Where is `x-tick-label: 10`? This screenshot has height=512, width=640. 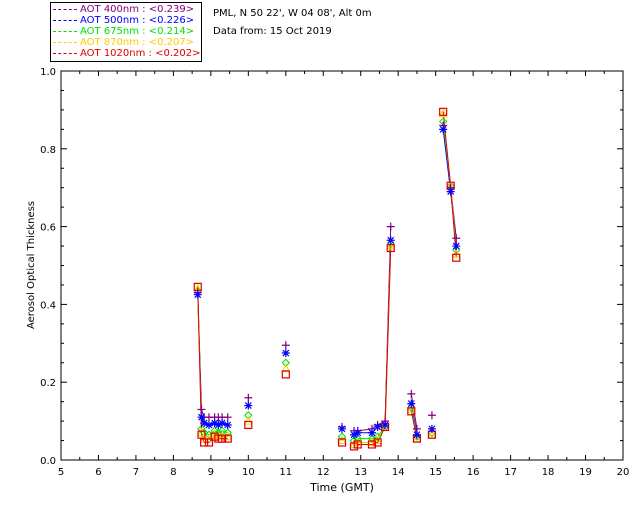 x-tick-label: 10 is located at coordinates (248, 472).